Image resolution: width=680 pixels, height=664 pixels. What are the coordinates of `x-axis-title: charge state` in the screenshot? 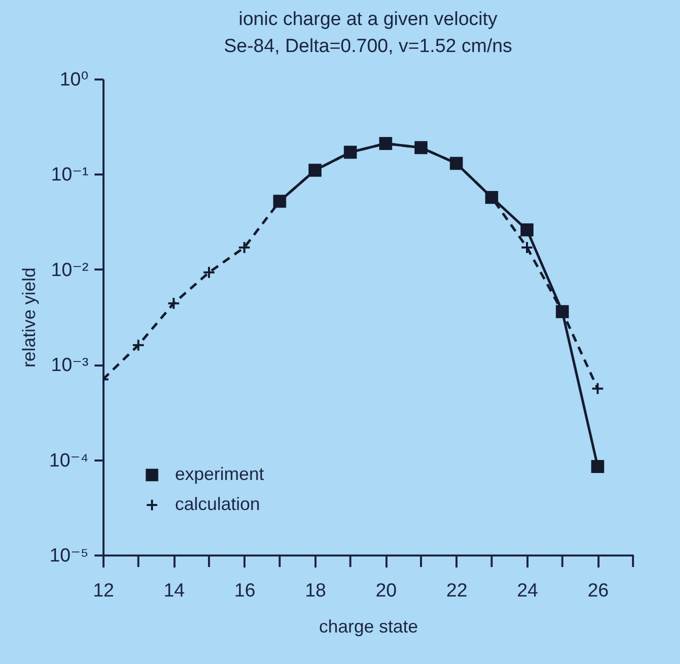 It's located at (368, 626).